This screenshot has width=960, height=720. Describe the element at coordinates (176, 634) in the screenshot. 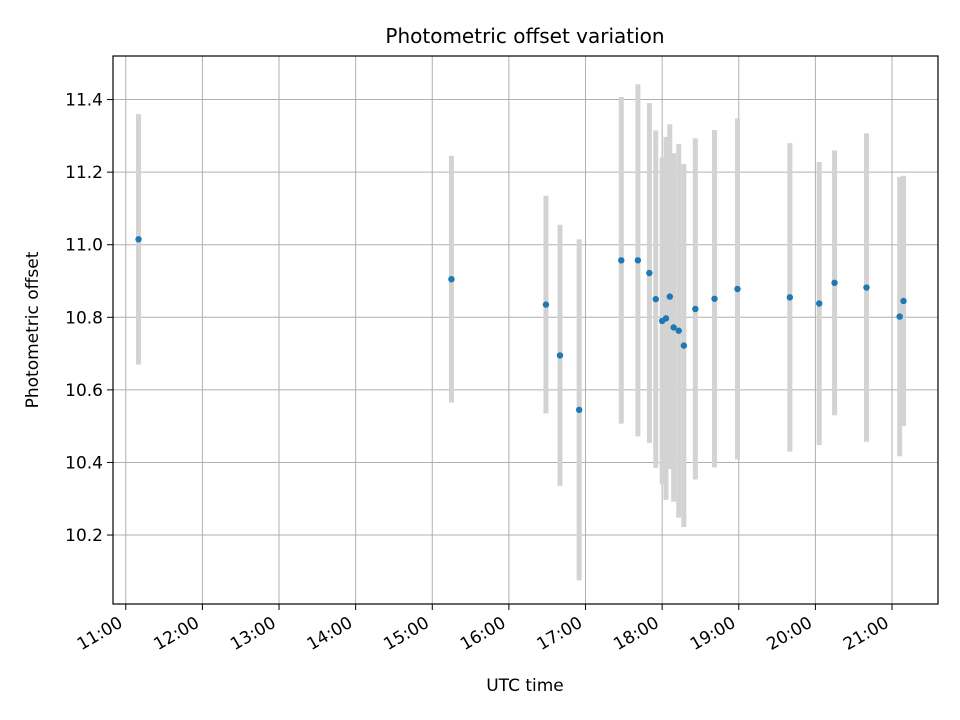

I see `x-tick-label: 12:00` at that location.